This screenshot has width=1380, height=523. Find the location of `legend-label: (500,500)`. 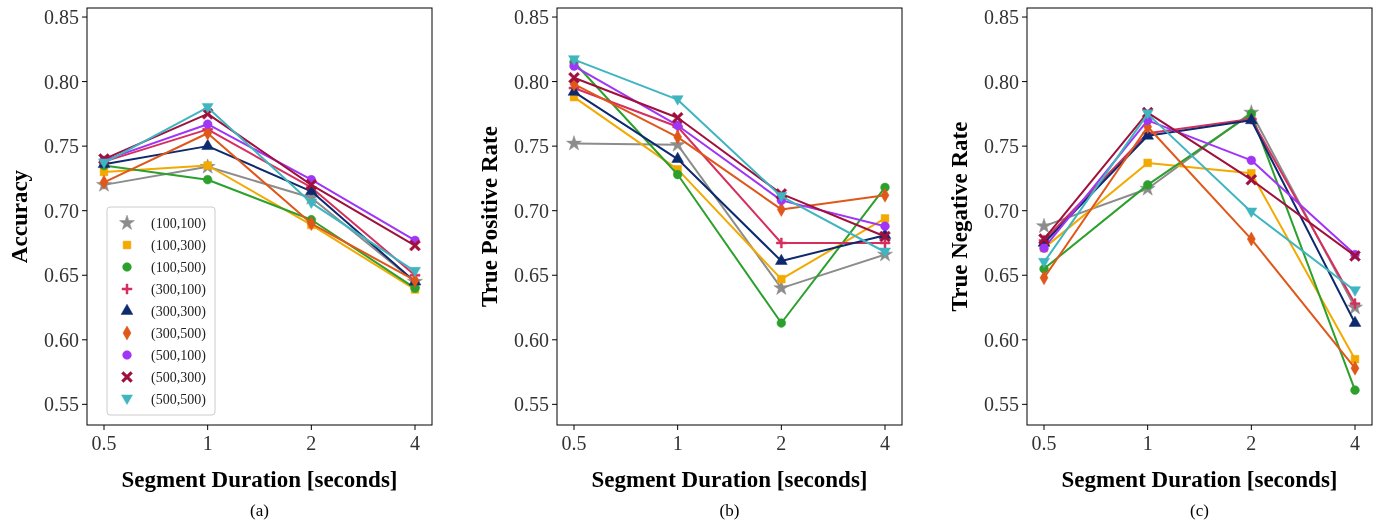

legend-label: (500,500) is located at coordinates (179, 399).